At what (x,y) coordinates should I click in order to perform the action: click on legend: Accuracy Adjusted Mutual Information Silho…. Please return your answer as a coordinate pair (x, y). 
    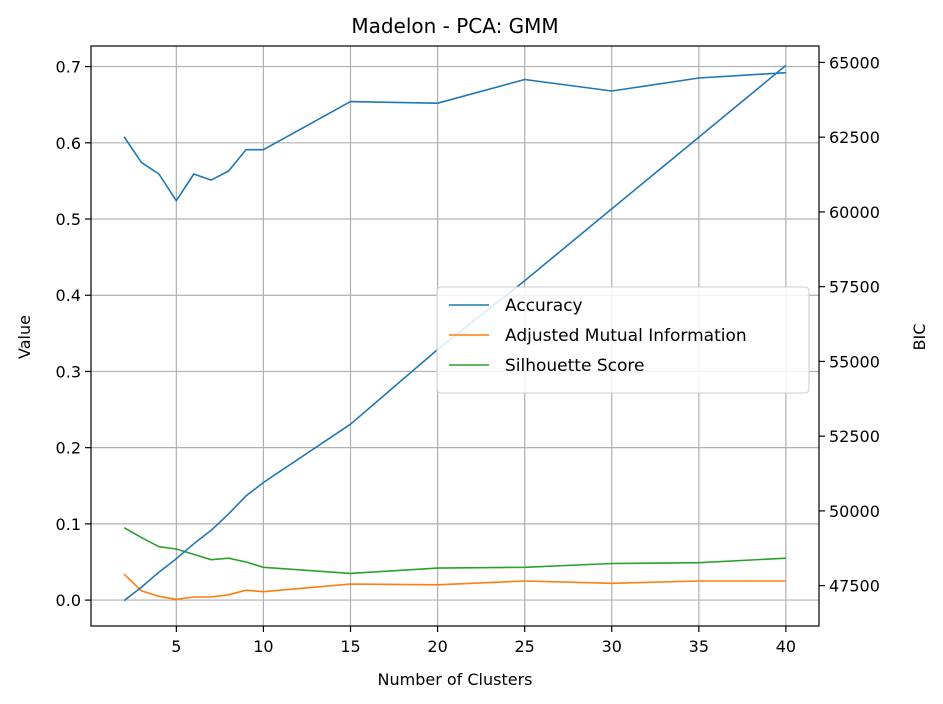
    Looking at the image, I should click on (623, 340).